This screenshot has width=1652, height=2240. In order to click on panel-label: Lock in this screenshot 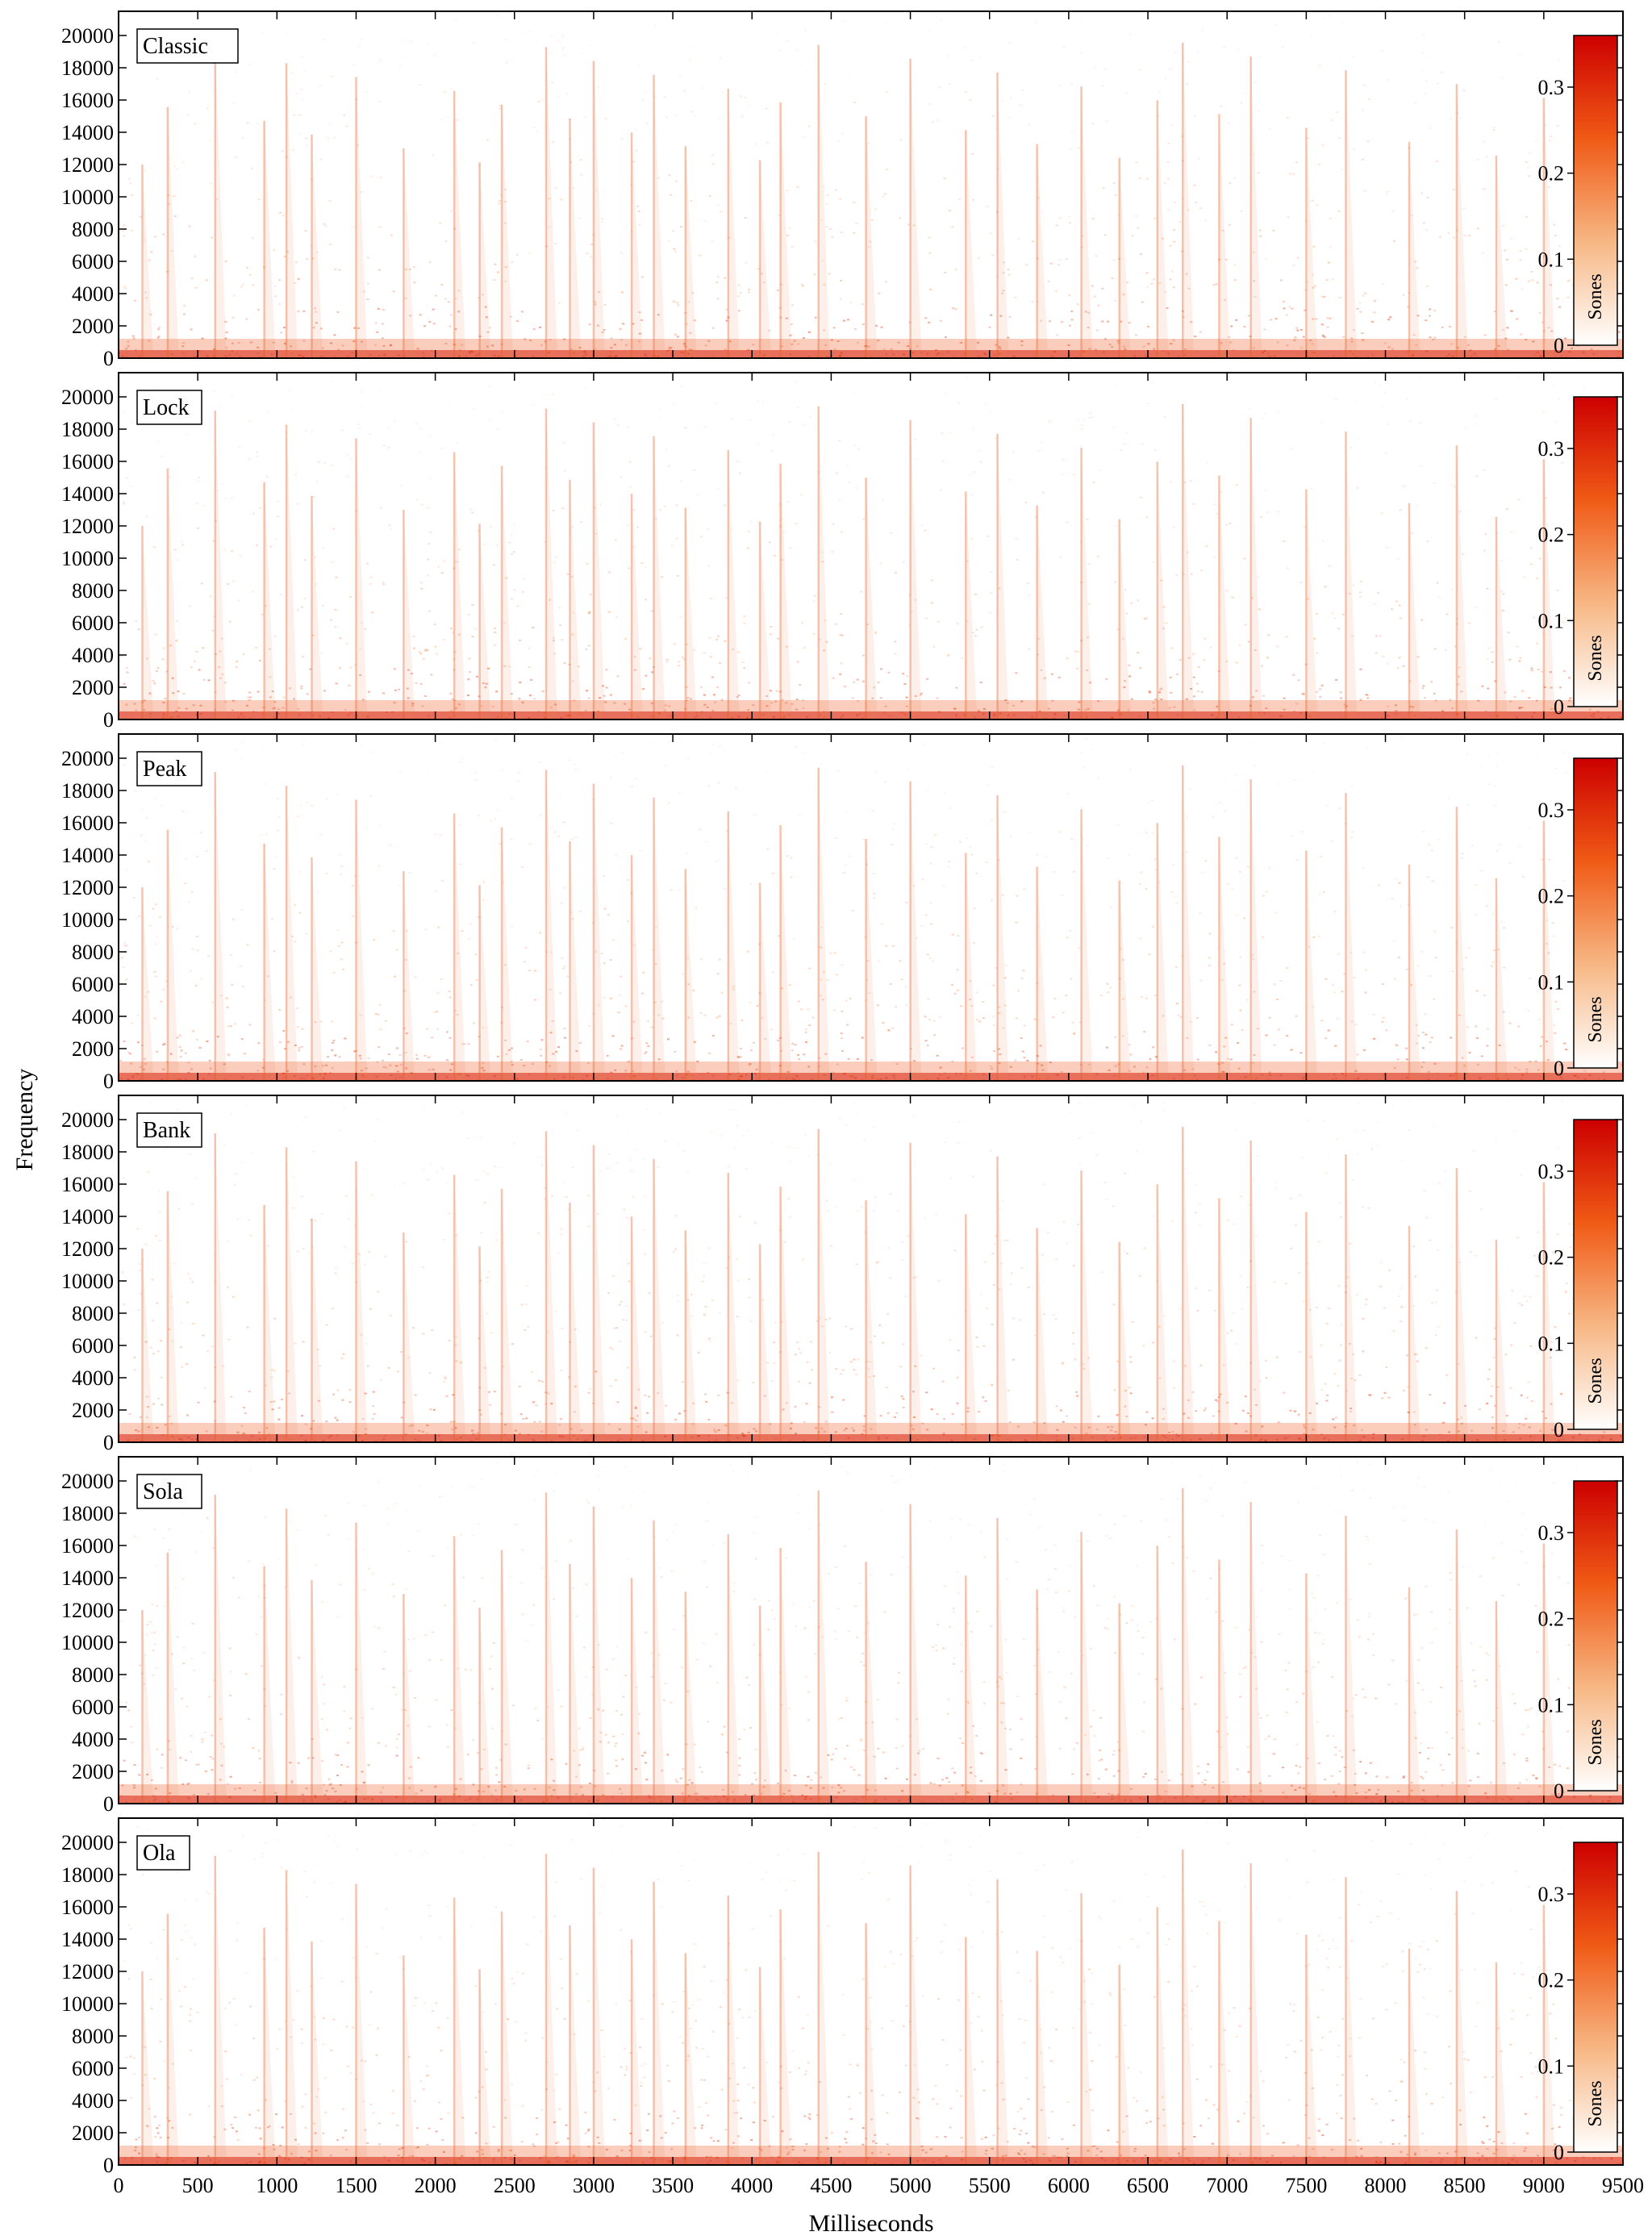, I will do `click(169, 407)`.